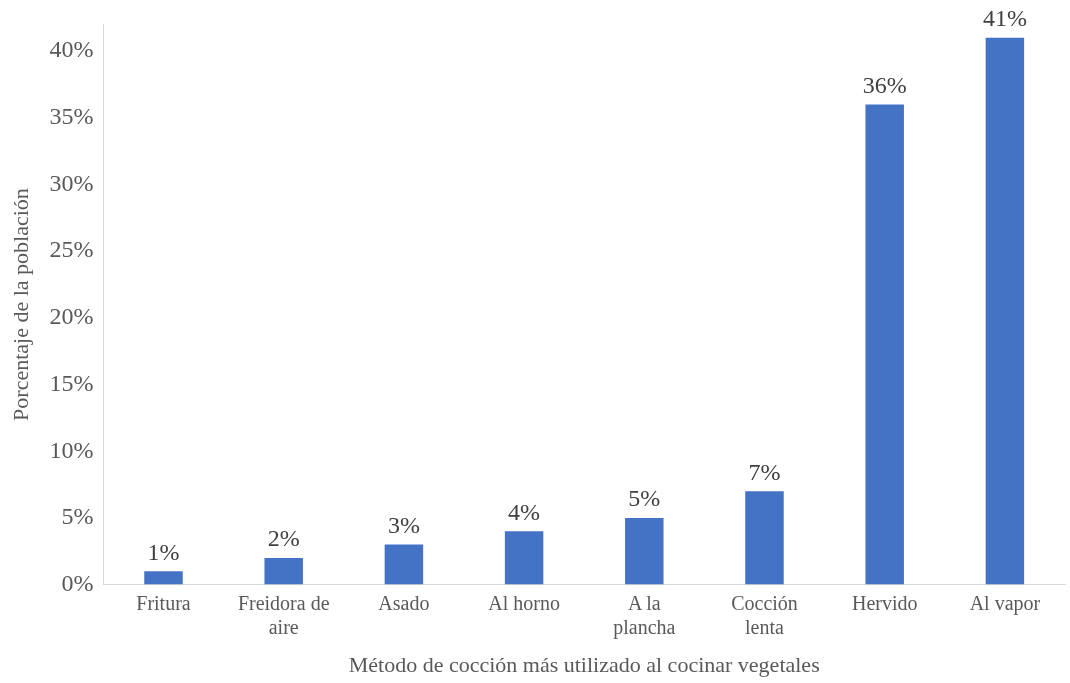  I want to click on y-tick-label: 25%, so click(71, 249).